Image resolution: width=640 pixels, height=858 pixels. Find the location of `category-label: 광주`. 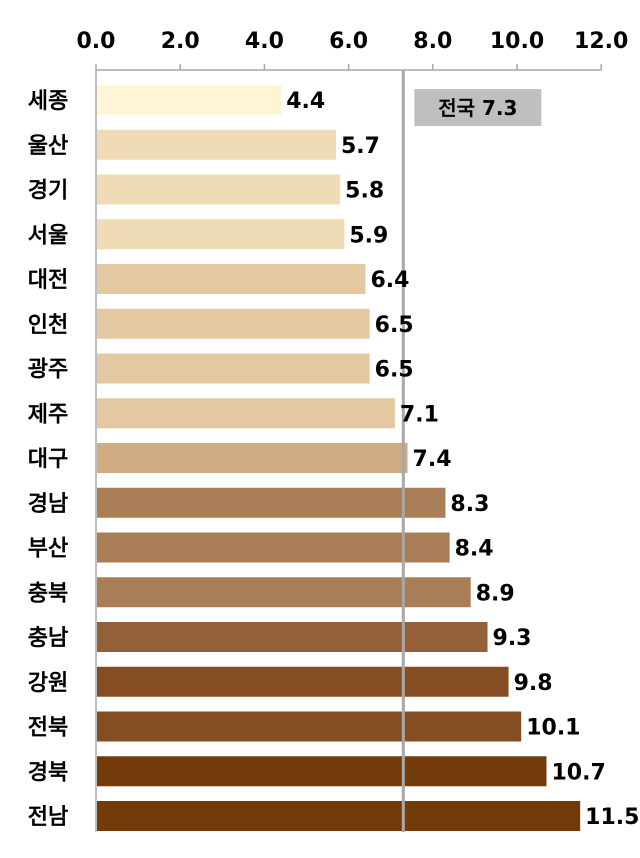

category-label: 광주 is located at coordinates (48, 370).